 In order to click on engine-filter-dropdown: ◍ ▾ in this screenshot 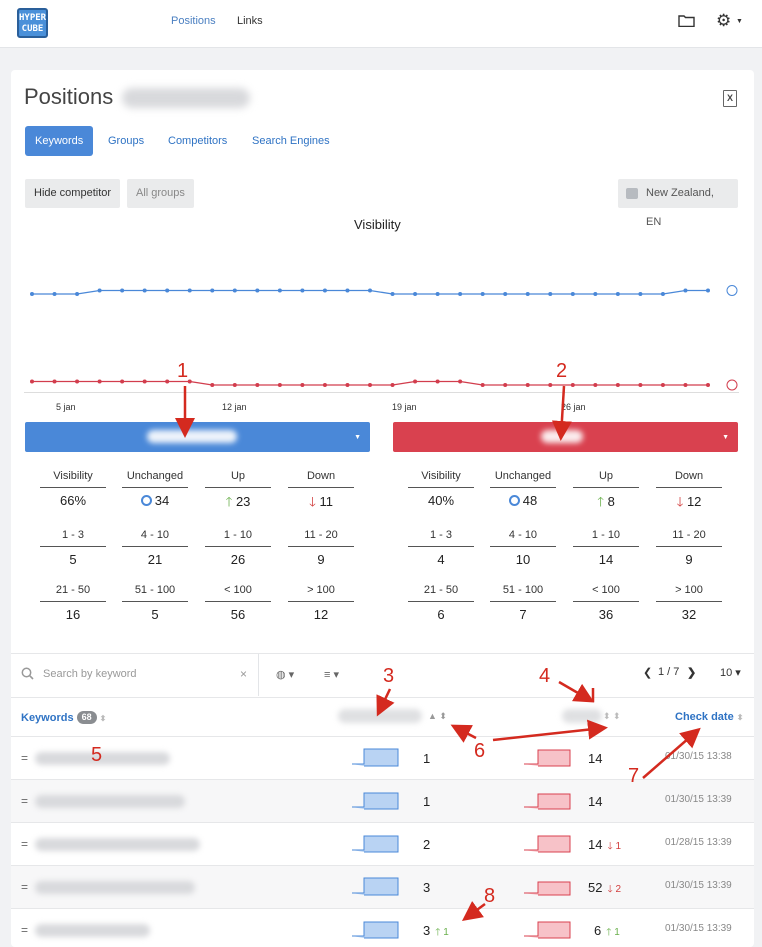, I will do `click(285, 675)`.